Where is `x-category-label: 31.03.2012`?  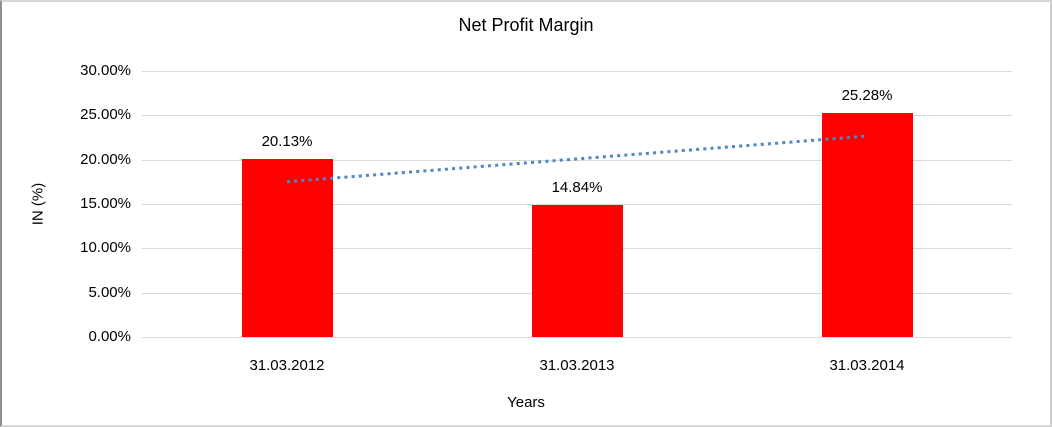
x-category-label: 31.03.2012 is located at coordinates (287, 365).